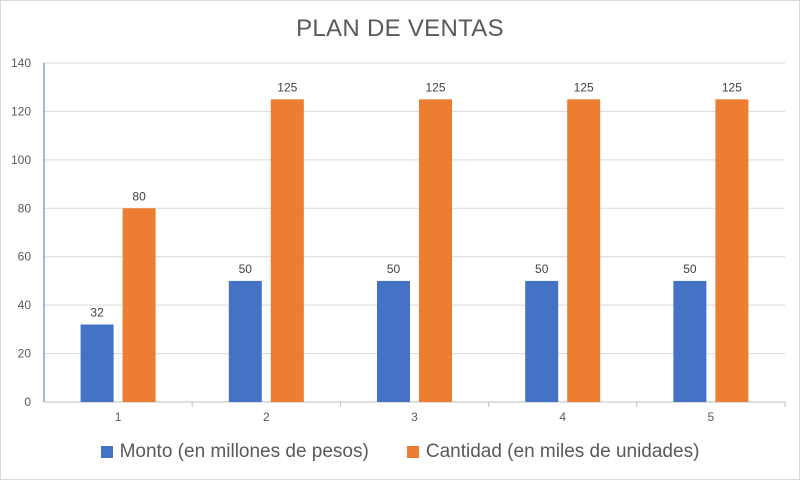 Image resolution: width=800 pixels, height=481 pixels. Describe the element at coordinates (414, 417) in the screenshot. I see `x-tick-label: 3` at that location.